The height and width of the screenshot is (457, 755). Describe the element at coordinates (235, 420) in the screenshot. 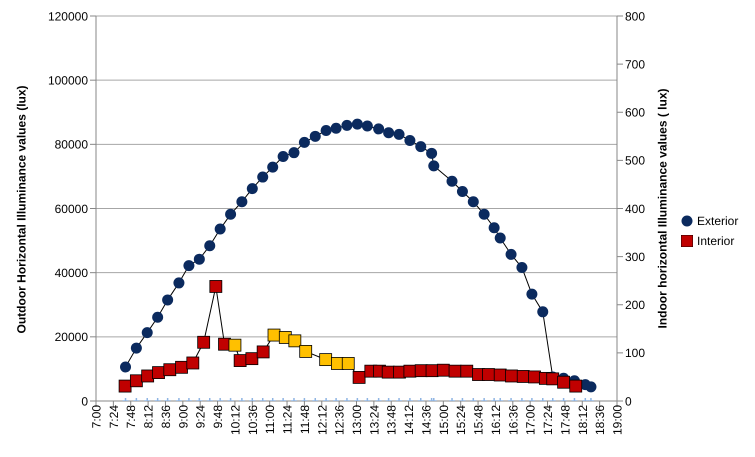

I see `x-tick-label: 10:12` at that location.